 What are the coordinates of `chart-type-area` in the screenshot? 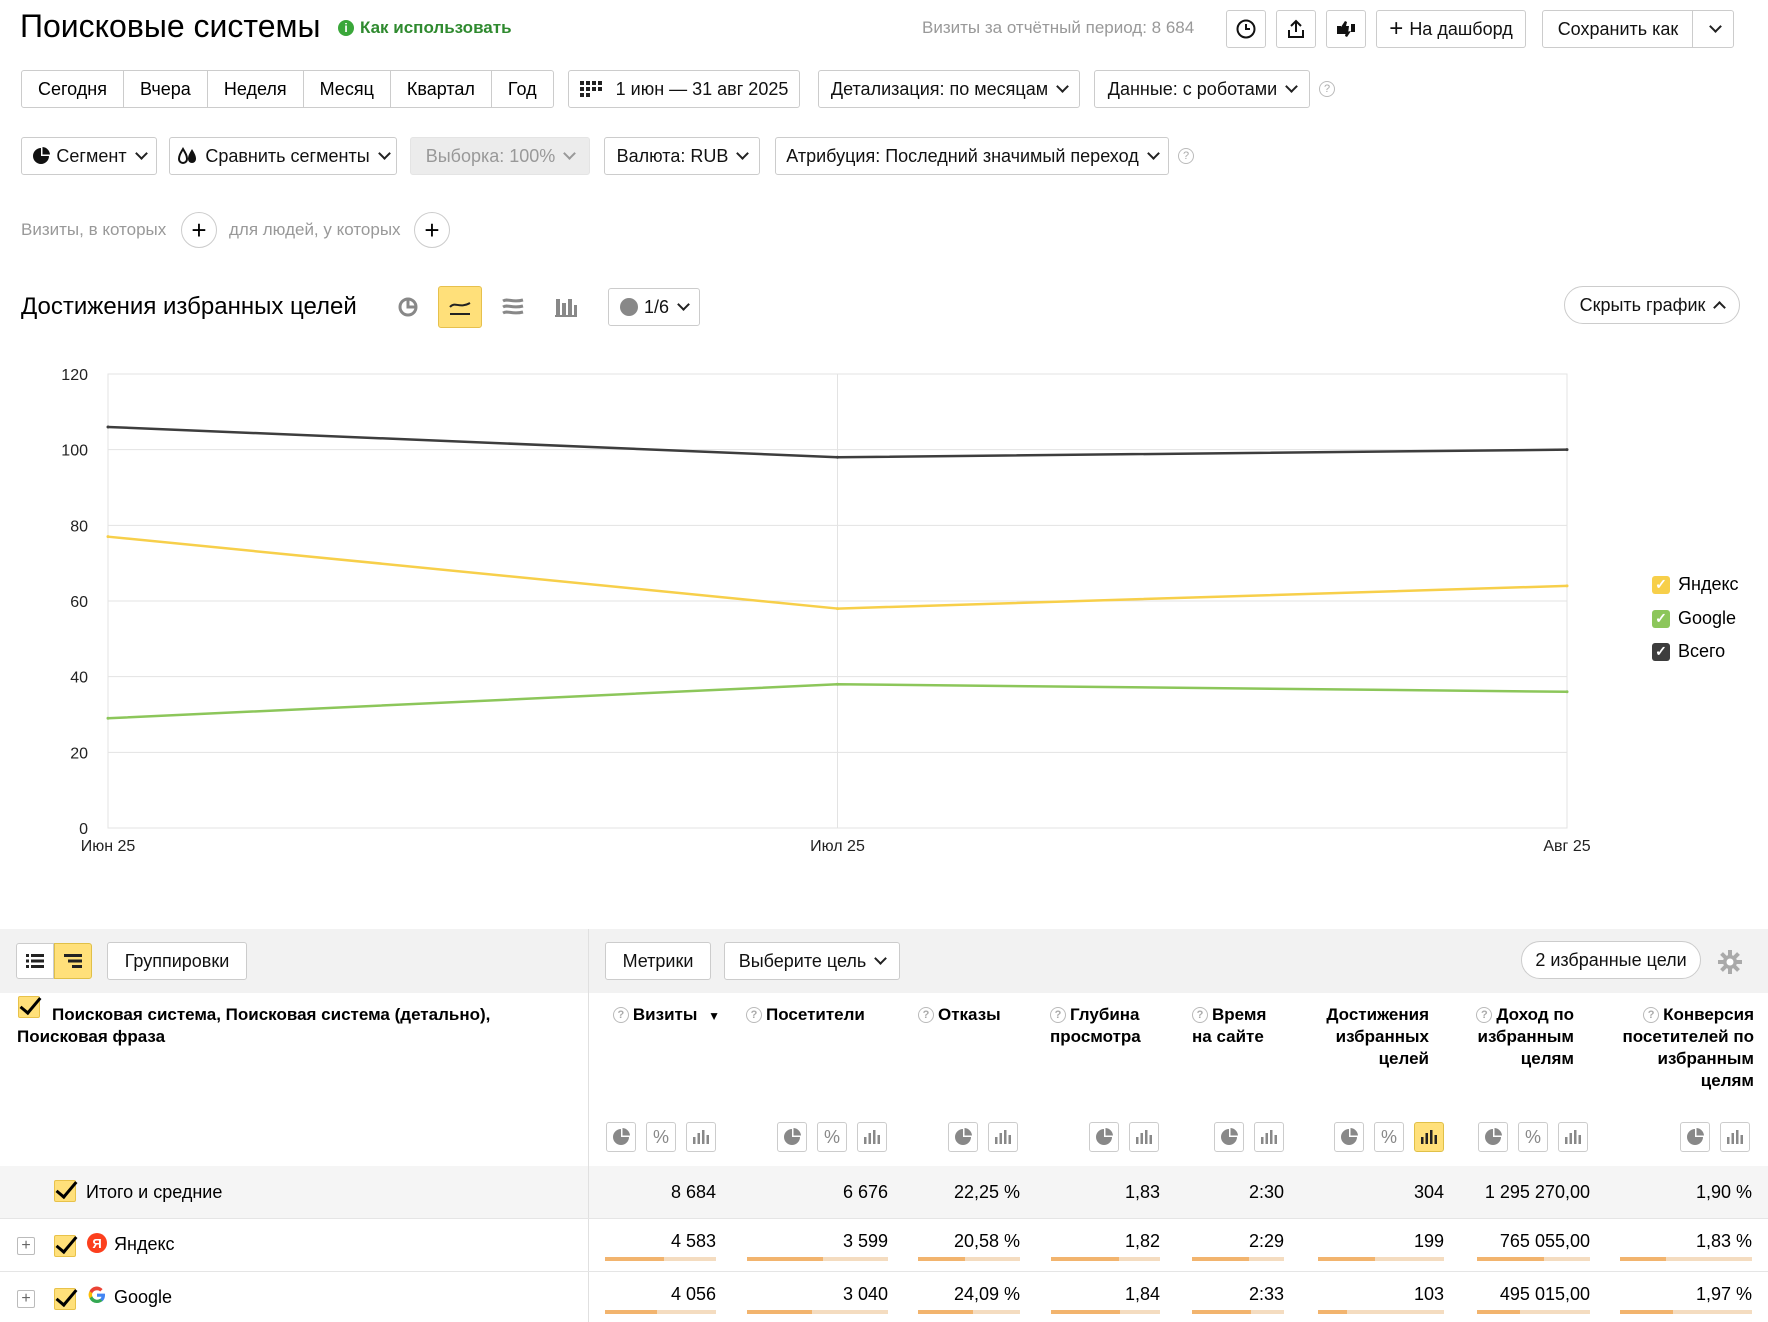 It's located at (513, 307).